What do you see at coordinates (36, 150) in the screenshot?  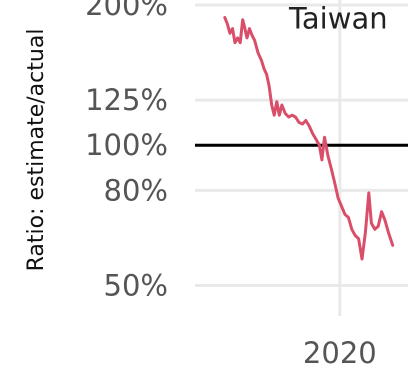 I see `y-axis-label: Ratio: estimate/actual` at bounding box center [36, 150].